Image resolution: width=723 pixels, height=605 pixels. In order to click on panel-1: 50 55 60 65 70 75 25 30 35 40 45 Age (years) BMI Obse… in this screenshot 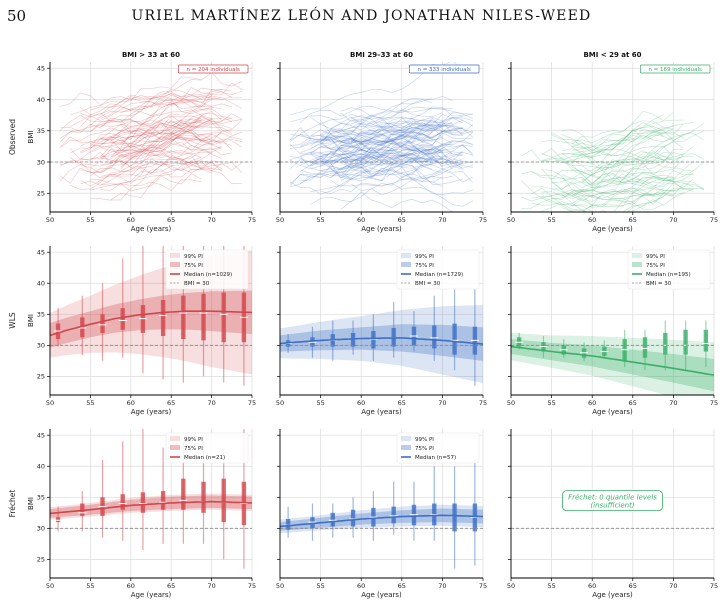, I will do `click(132, 142)`.